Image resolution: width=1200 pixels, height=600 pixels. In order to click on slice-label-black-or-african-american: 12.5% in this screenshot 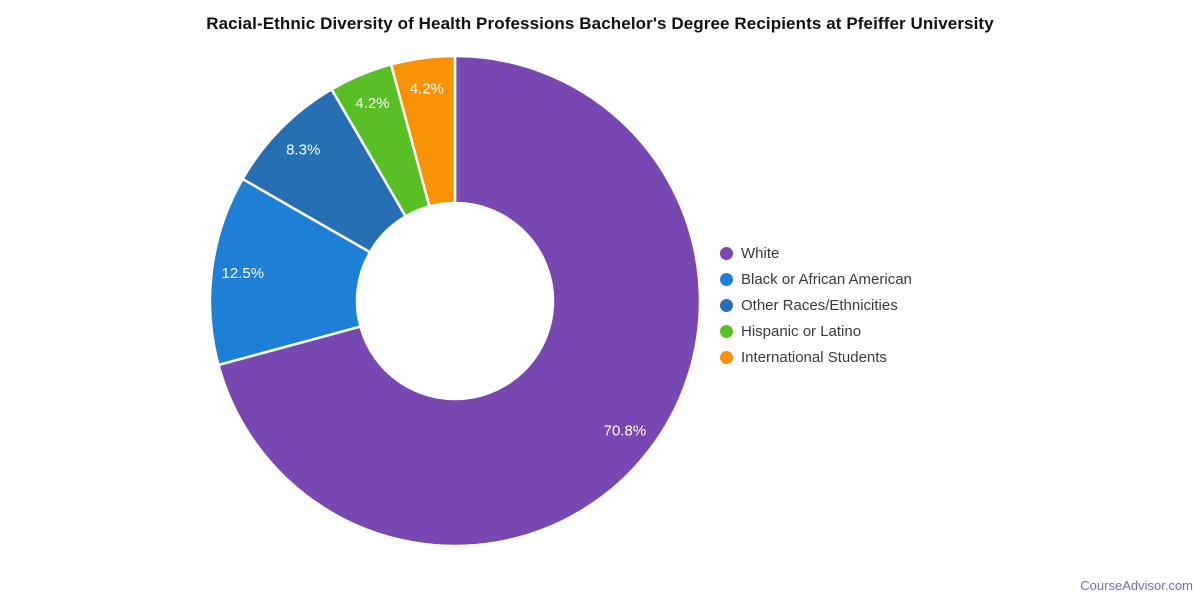, I will do `click(243, 273)`.